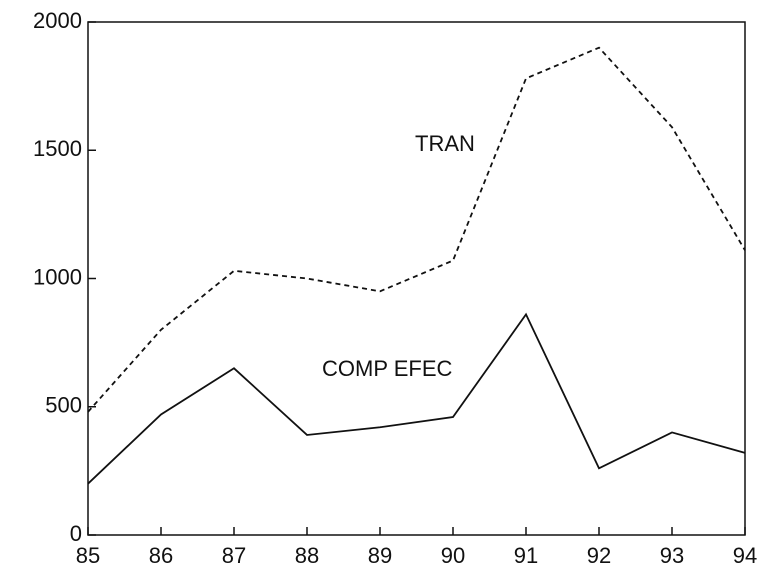 This screenshot has height=580, width=764. What do you see at coordinates (88, 555) in the screenshot?
I see `x-tick-label: 85` at bounding box center [88, 555].